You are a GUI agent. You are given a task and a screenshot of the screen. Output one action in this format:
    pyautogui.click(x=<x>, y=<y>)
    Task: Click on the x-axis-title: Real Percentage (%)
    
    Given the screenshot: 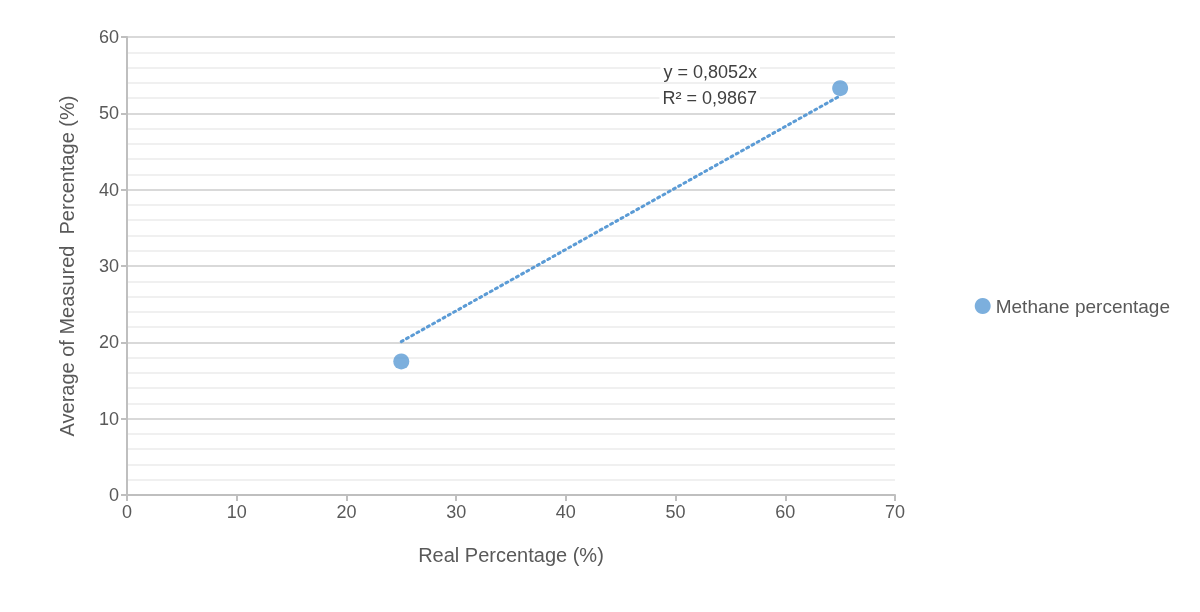 What is the action you would take?
    pyautogui.click(x=511, y=555)
    